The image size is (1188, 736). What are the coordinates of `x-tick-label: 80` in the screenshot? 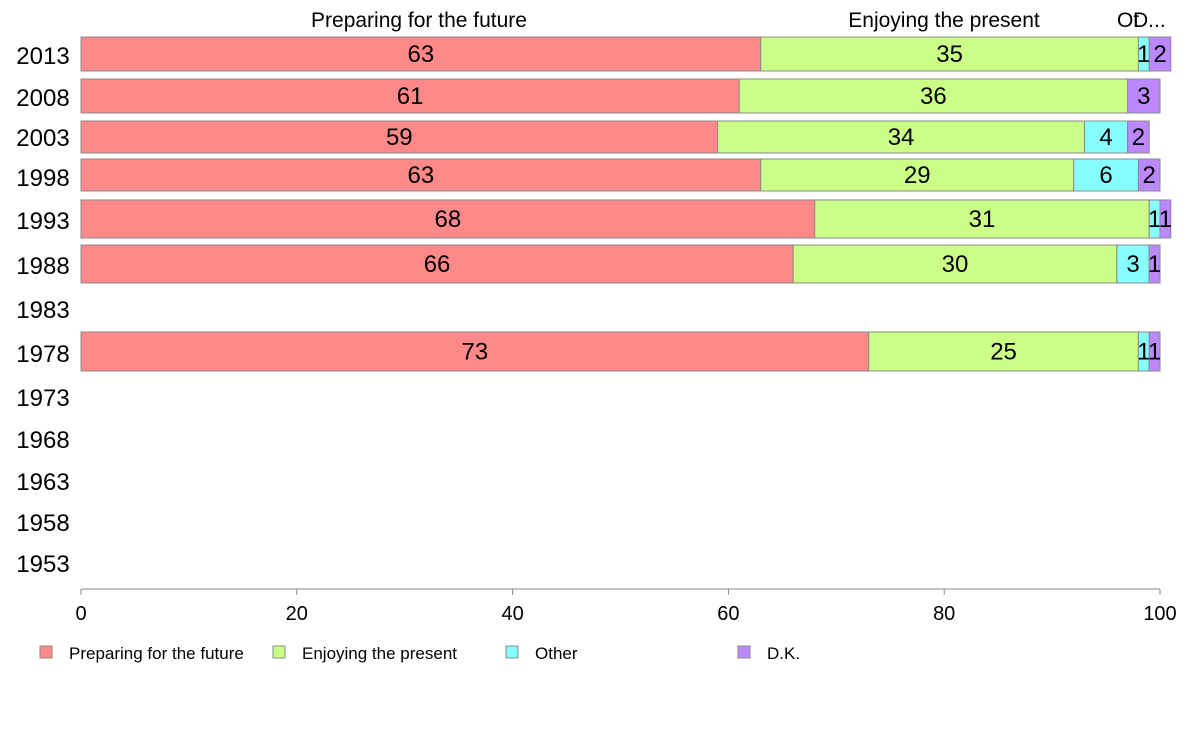 It's located at (944, 614).